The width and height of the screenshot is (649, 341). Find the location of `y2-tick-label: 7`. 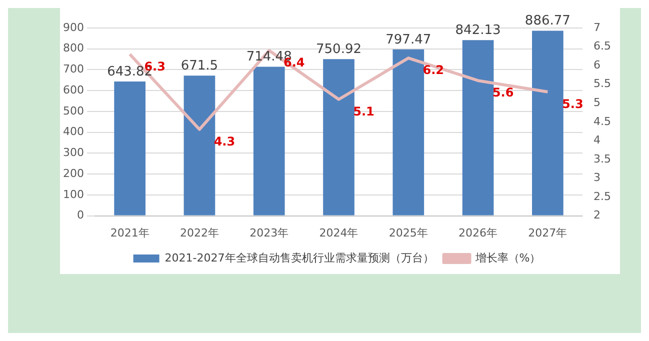

y2-tick-label: 7 is located at coordinates (597, 27).